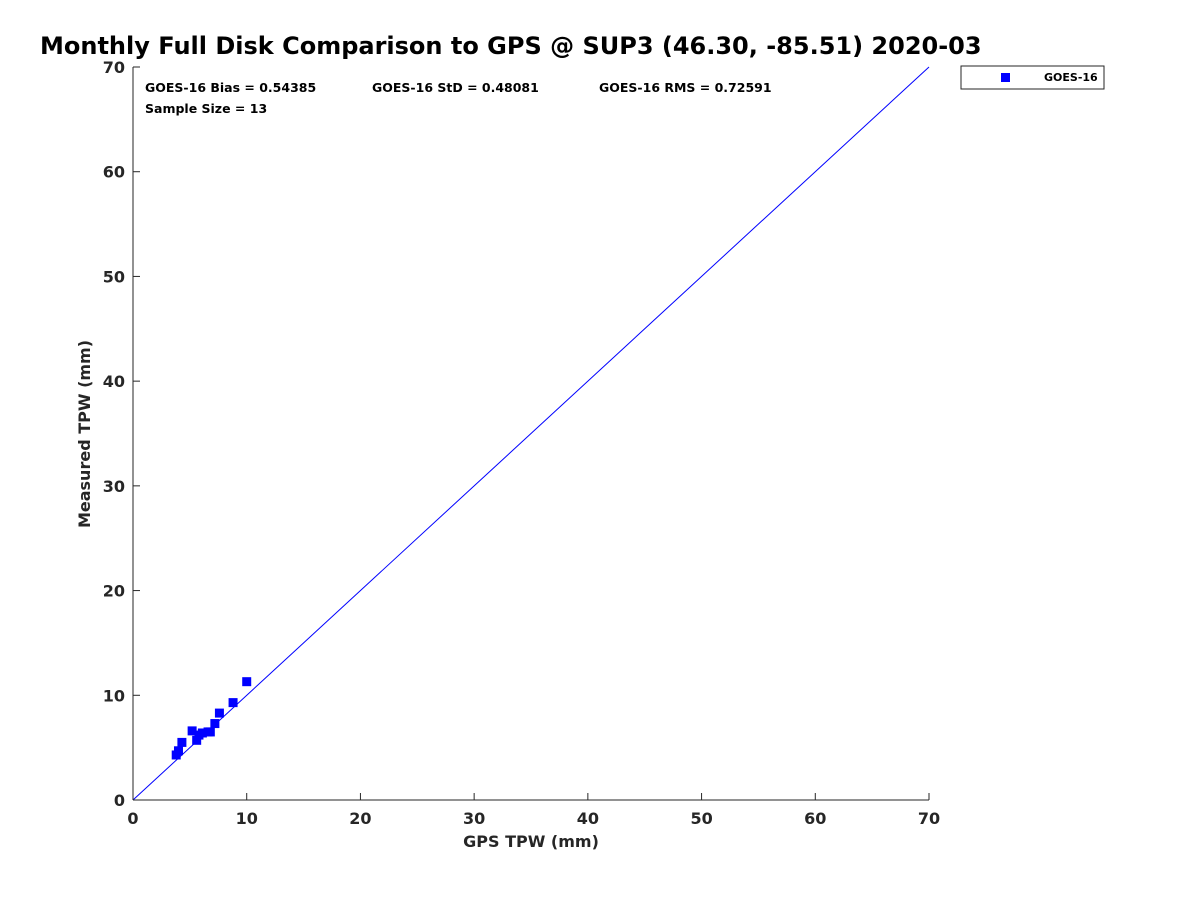  What do you see at coordinates (1071, 77) in the screenshot?
I see `legend-label: GOES-16` at bounding box center [1071, 77].